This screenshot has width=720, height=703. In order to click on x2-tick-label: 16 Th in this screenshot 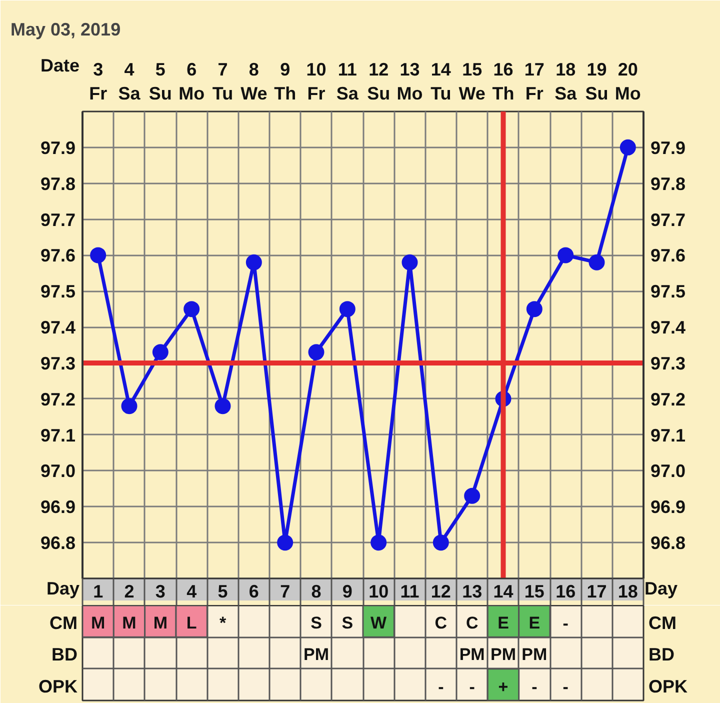, I will do `click(503, 82)`.